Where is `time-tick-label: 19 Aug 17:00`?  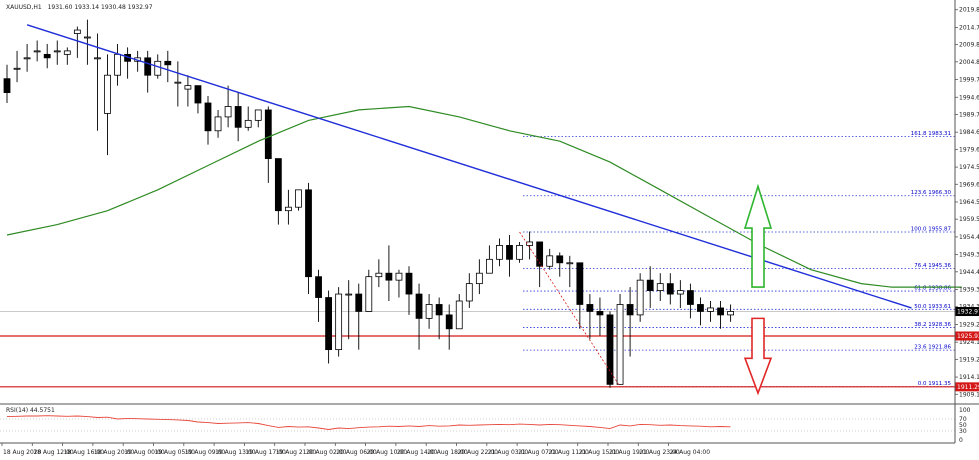 time-tick-label: 19 Aug 17:00 is located at coordinates (265, 452).